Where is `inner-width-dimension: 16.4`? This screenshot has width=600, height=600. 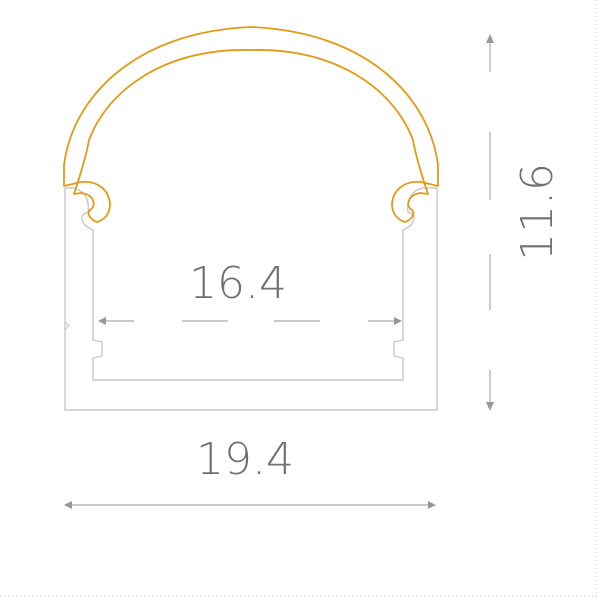 inner-width-dimension: 16.4 is located at coordinates (250, 291).